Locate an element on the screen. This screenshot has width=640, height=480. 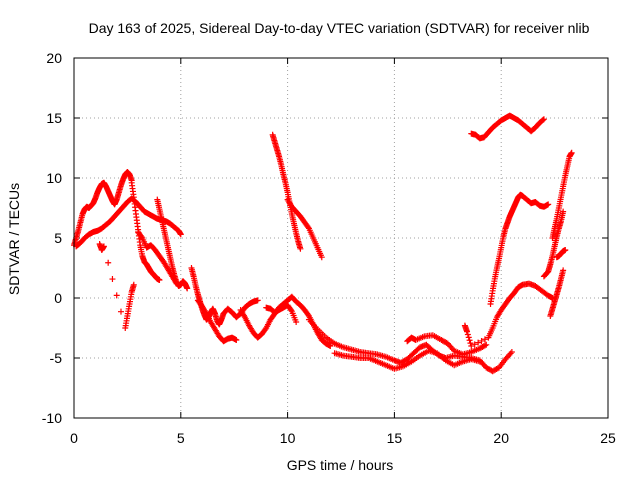
y-tick-label: 10 is located at coordinates (54, 178).